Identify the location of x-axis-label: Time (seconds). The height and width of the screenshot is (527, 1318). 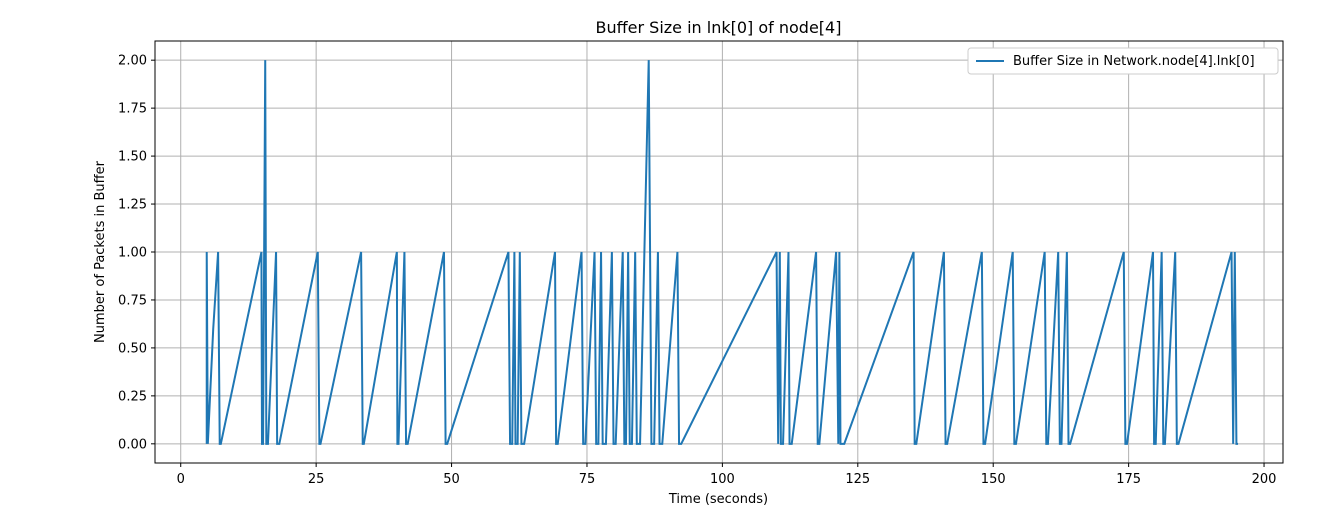
(718, 499).